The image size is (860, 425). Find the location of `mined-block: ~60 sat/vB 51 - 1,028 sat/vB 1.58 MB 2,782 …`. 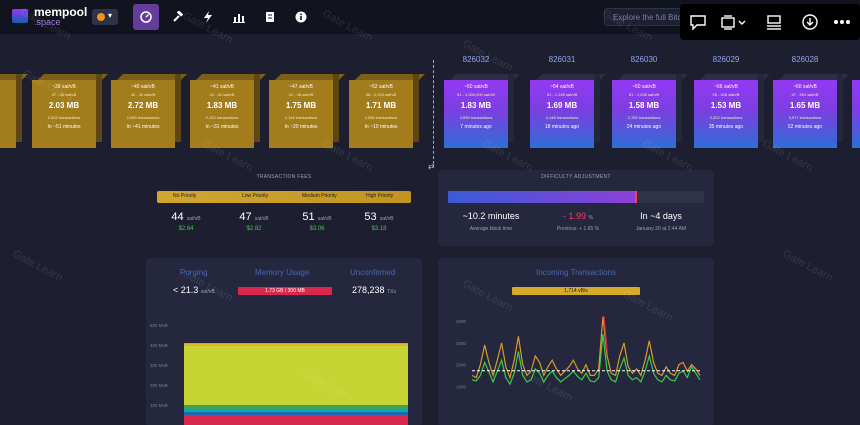

mined-block: ~60 sat/vB 51 - 1,028 sat/vB 1.58 MB 2,782 … is located at coordinates (650, 111).